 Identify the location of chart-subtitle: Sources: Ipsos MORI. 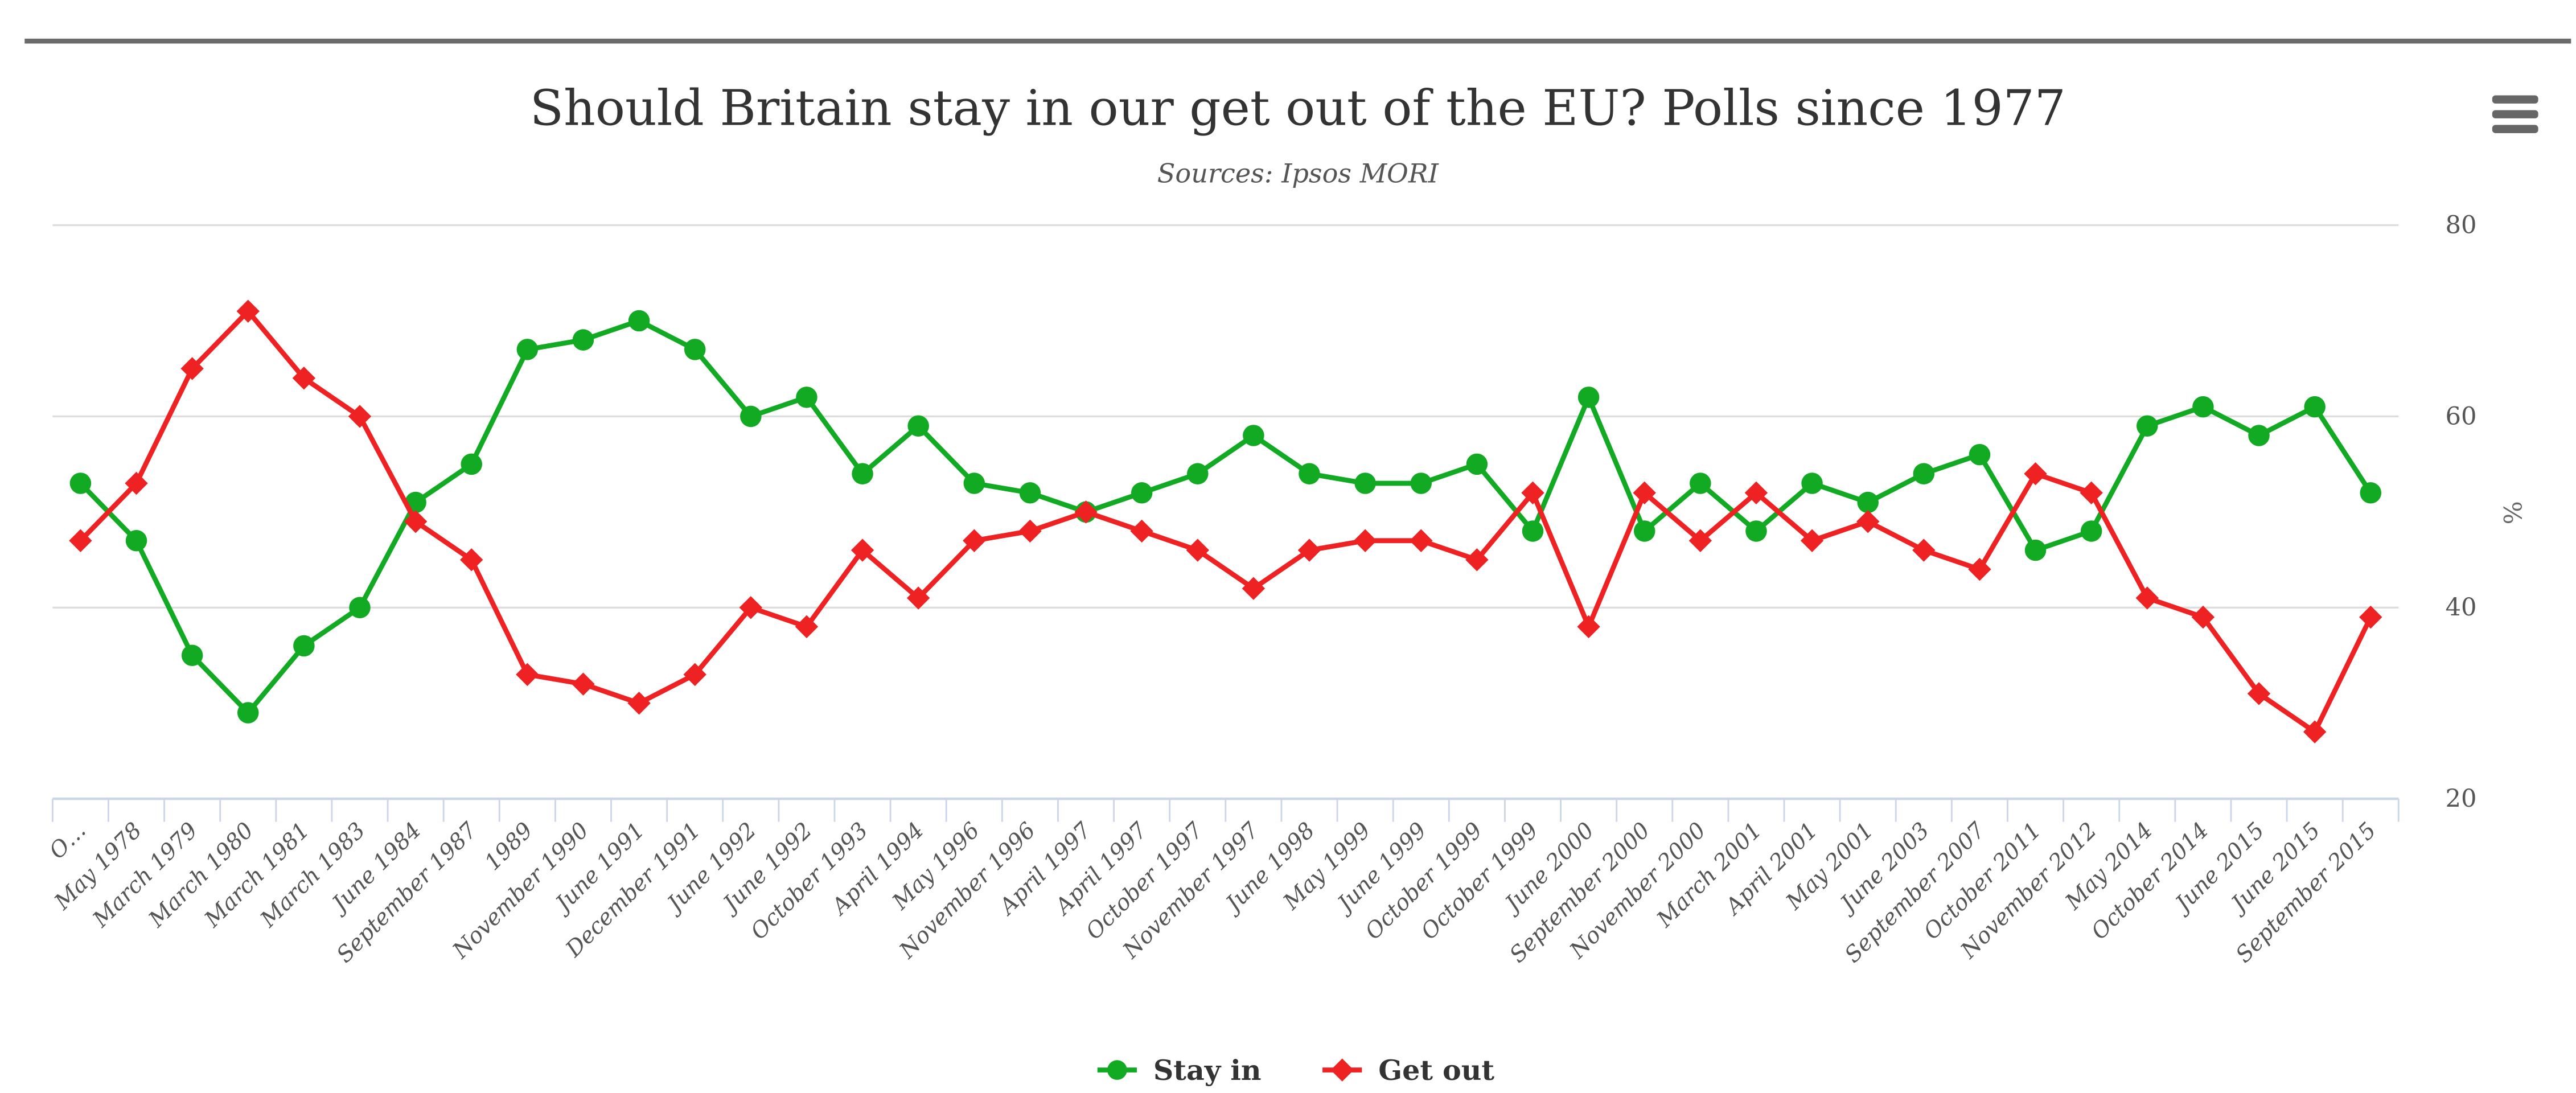
(1298, 173).